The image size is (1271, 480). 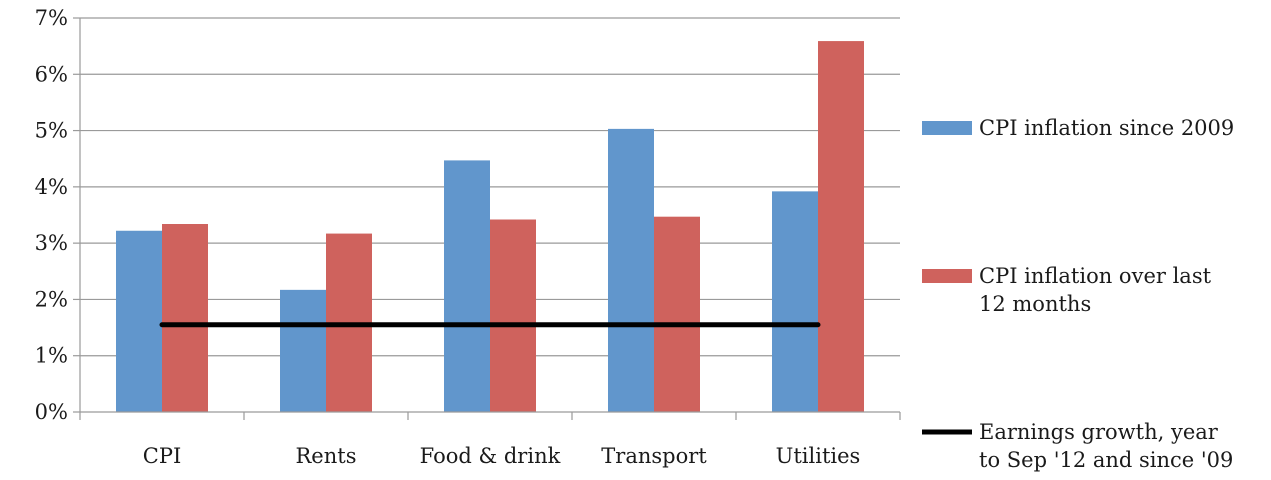 I want to click on y-tick-label: 1%, so click(x=51, y=356).